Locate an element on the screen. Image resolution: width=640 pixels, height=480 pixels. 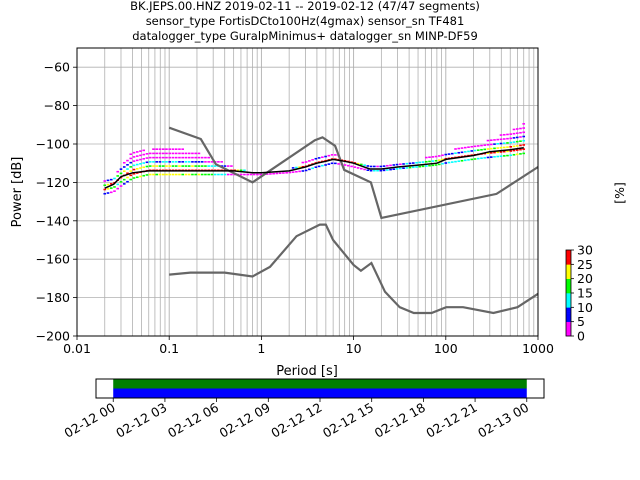
time-tick-label: 02-12 03 is located at coordinates (141, 420).